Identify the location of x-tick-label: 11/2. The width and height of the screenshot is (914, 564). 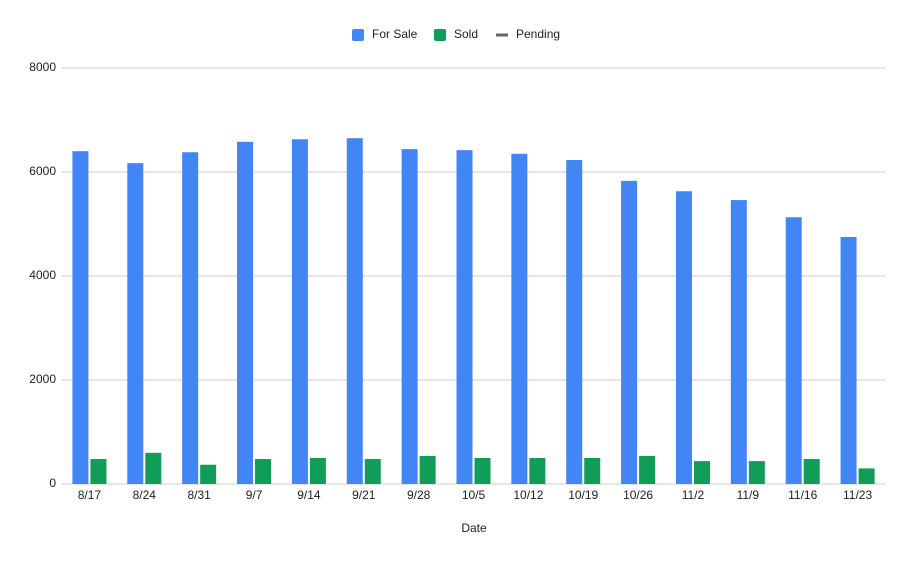
(693, 495).